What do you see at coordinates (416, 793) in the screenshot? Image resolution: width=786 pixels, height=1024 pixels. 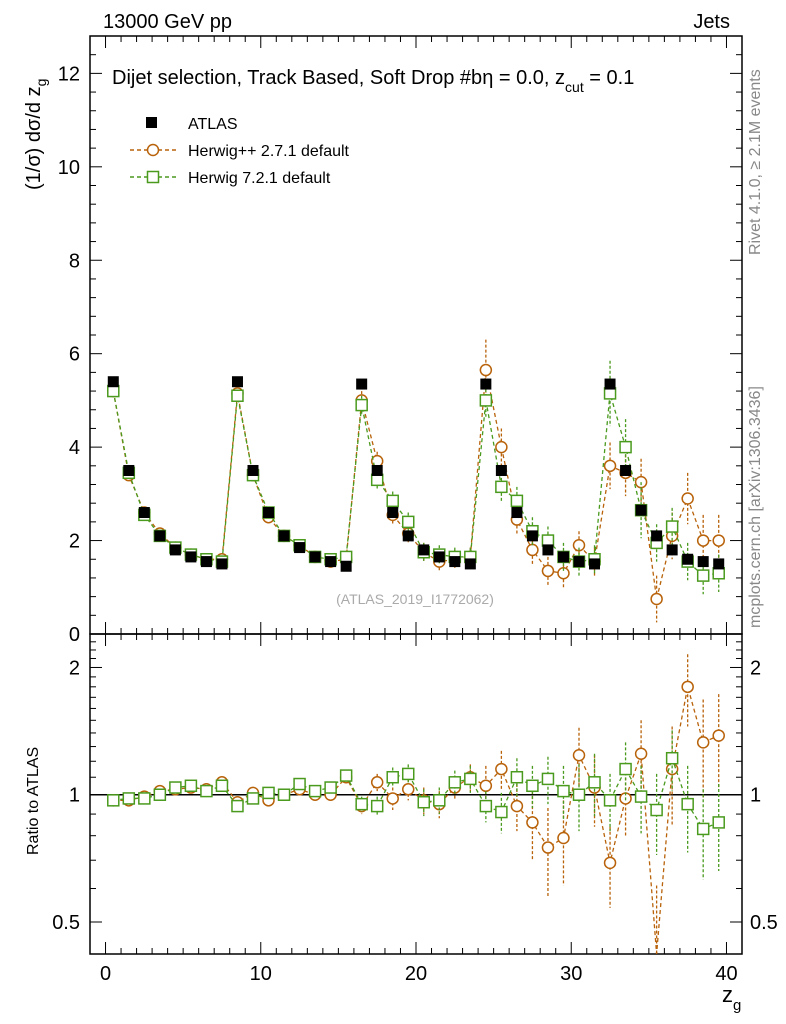 I see `series-line` at bounding box center [416, 793].